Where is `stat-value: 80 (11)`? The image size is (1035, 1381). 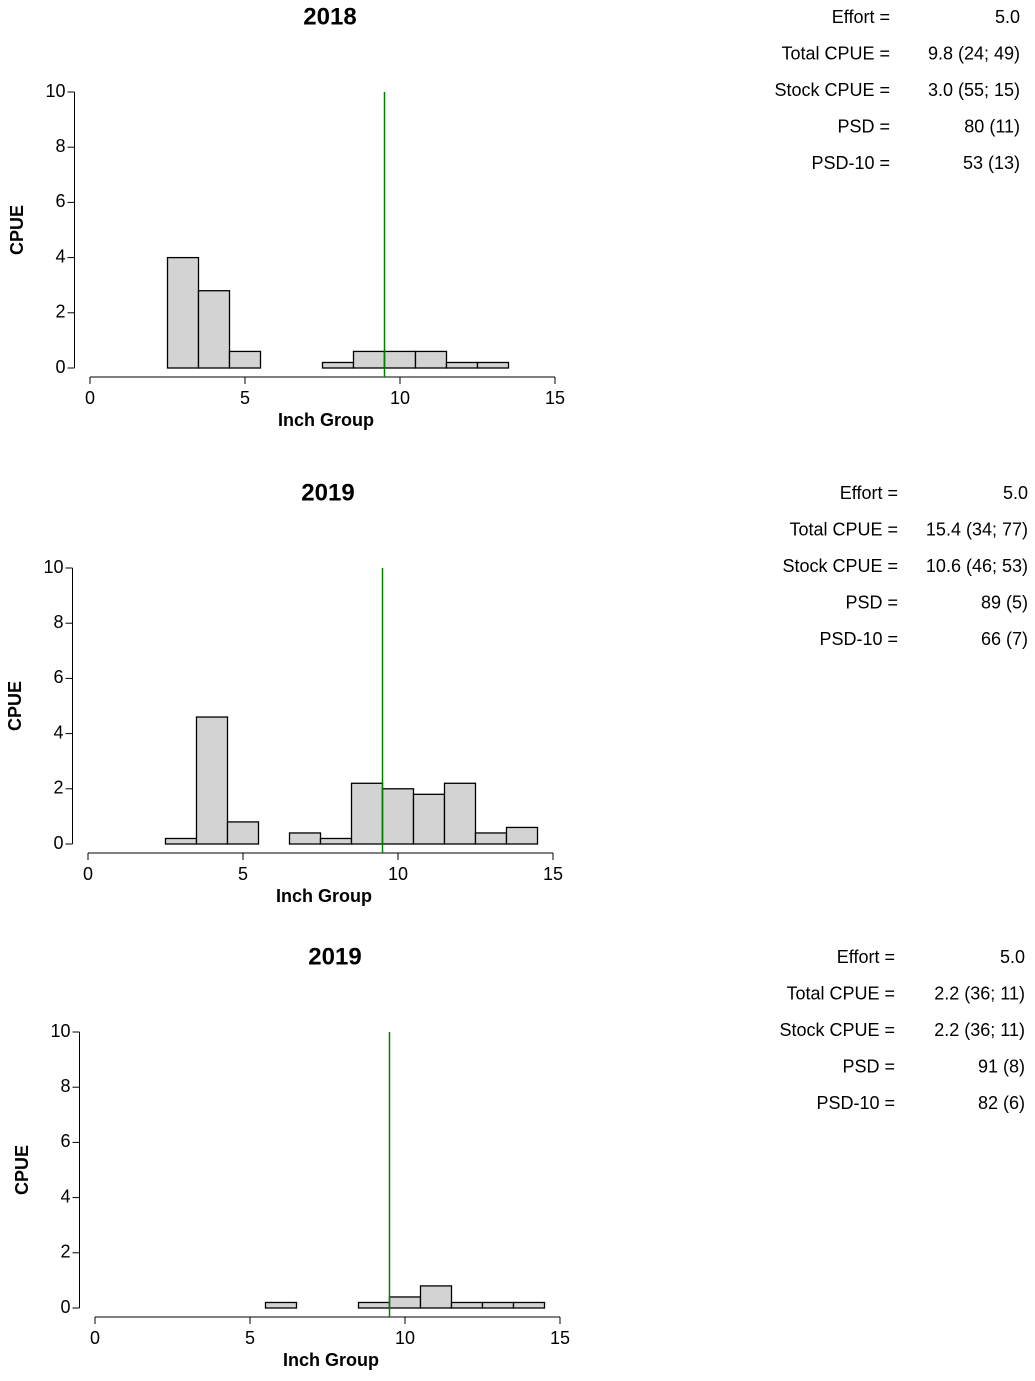 stat-value: 80 (11) is located at coordinates (992, 126).